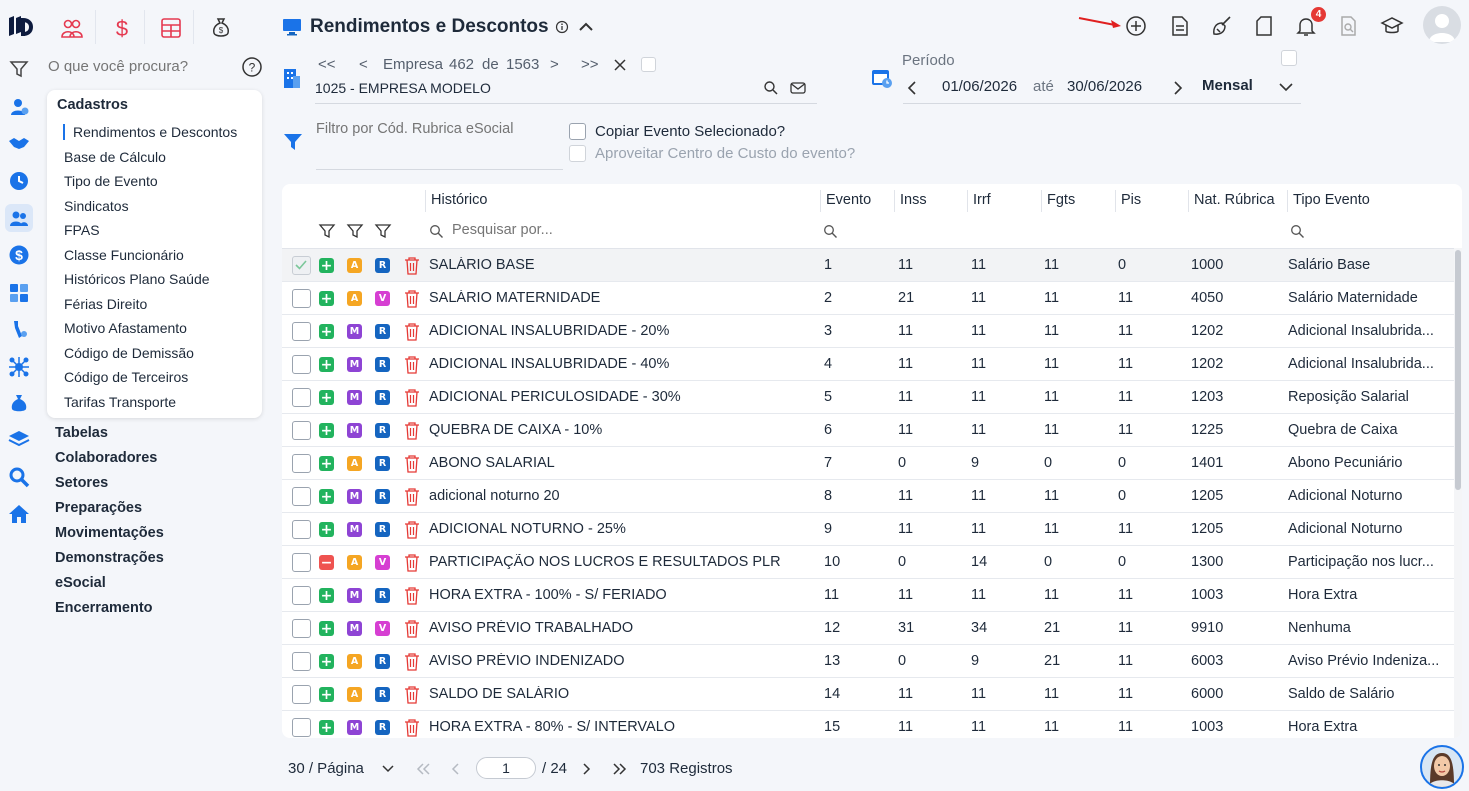 This screenshot has width=1469, height=791. Describe the element at coordinates (620, 65) in the screenshot. I see `close-icon` at that location.